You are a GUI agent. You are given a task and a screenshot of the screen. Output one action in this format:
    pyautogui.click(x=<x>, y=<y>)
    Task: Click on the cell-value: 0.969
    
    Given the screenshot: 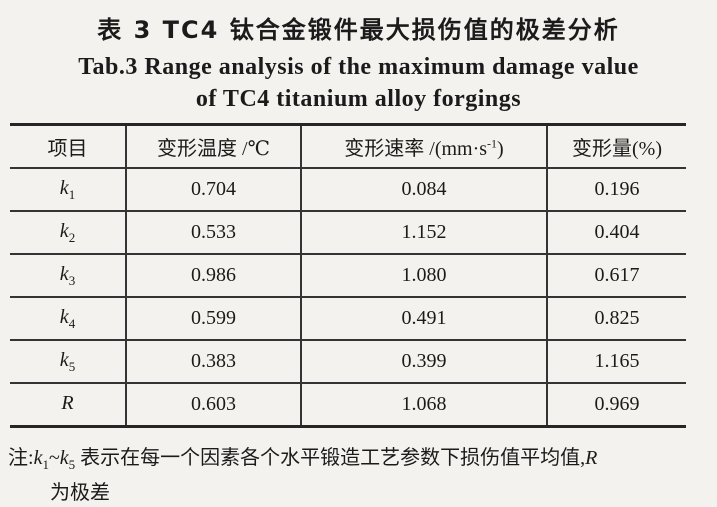 What is the action you would take?
    pyautogui.click(x=616, y=405)
    